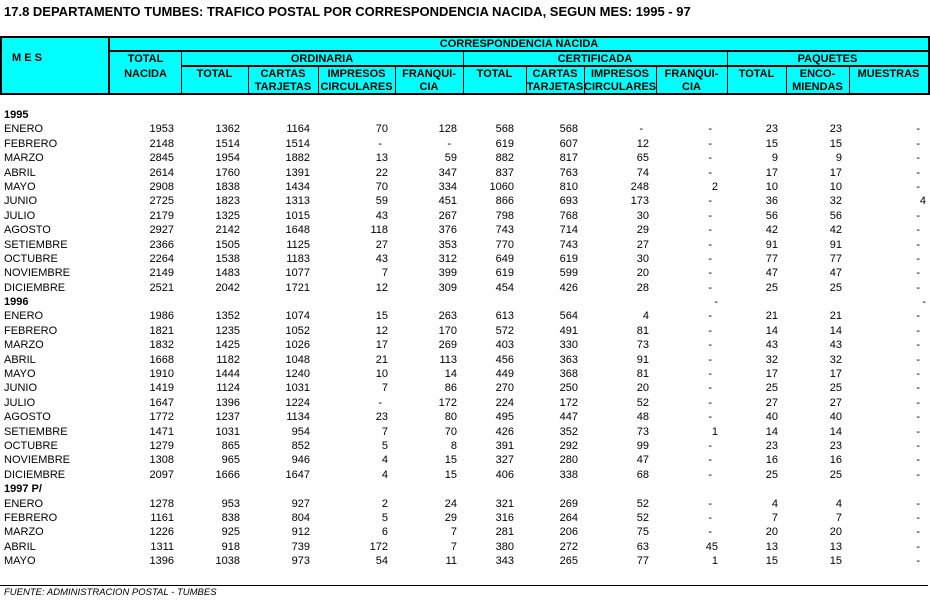 This screenshot has height=601, width=930. Describe the element at coordinates (774, 517) in the screenshot. I see `cell: 7` at that location.